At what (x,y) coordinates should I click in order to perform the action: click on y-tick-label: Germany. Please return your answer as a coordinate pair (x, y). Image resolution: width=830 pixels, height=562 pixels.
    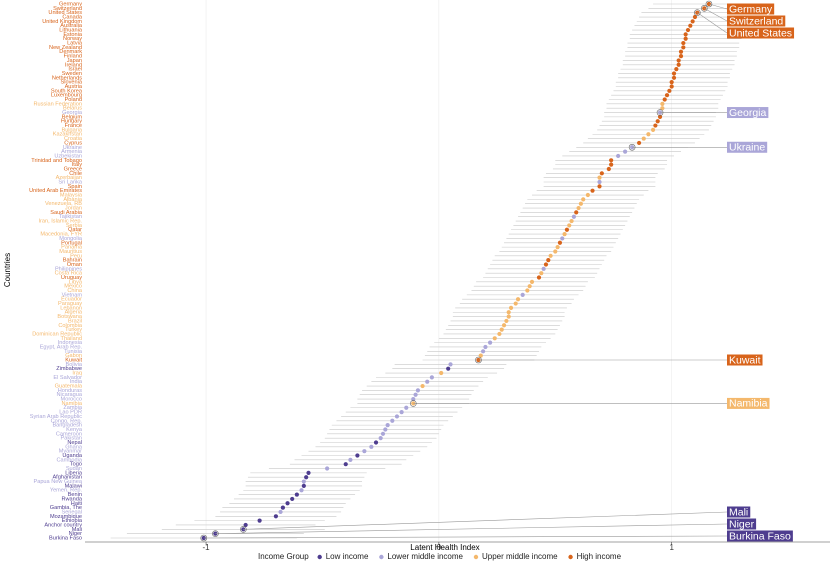
    Looking at the image, I should click on (70, 4).